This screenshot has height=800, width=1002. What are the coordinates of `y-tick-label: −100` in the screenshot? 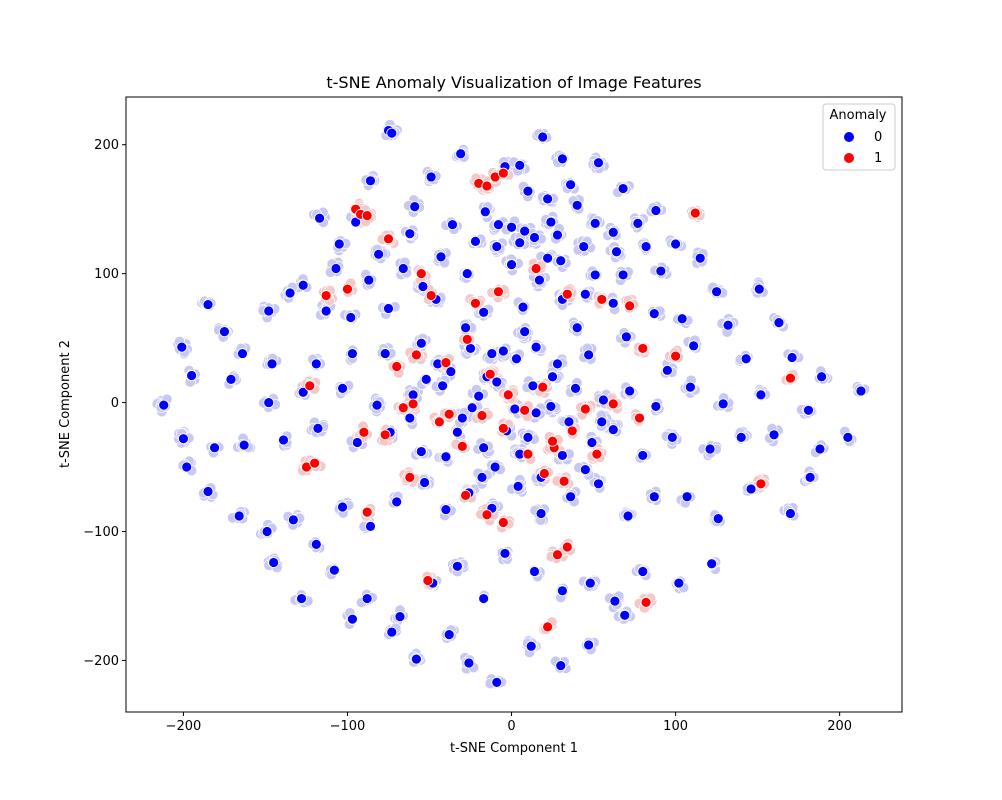 It's located at (101, 532).